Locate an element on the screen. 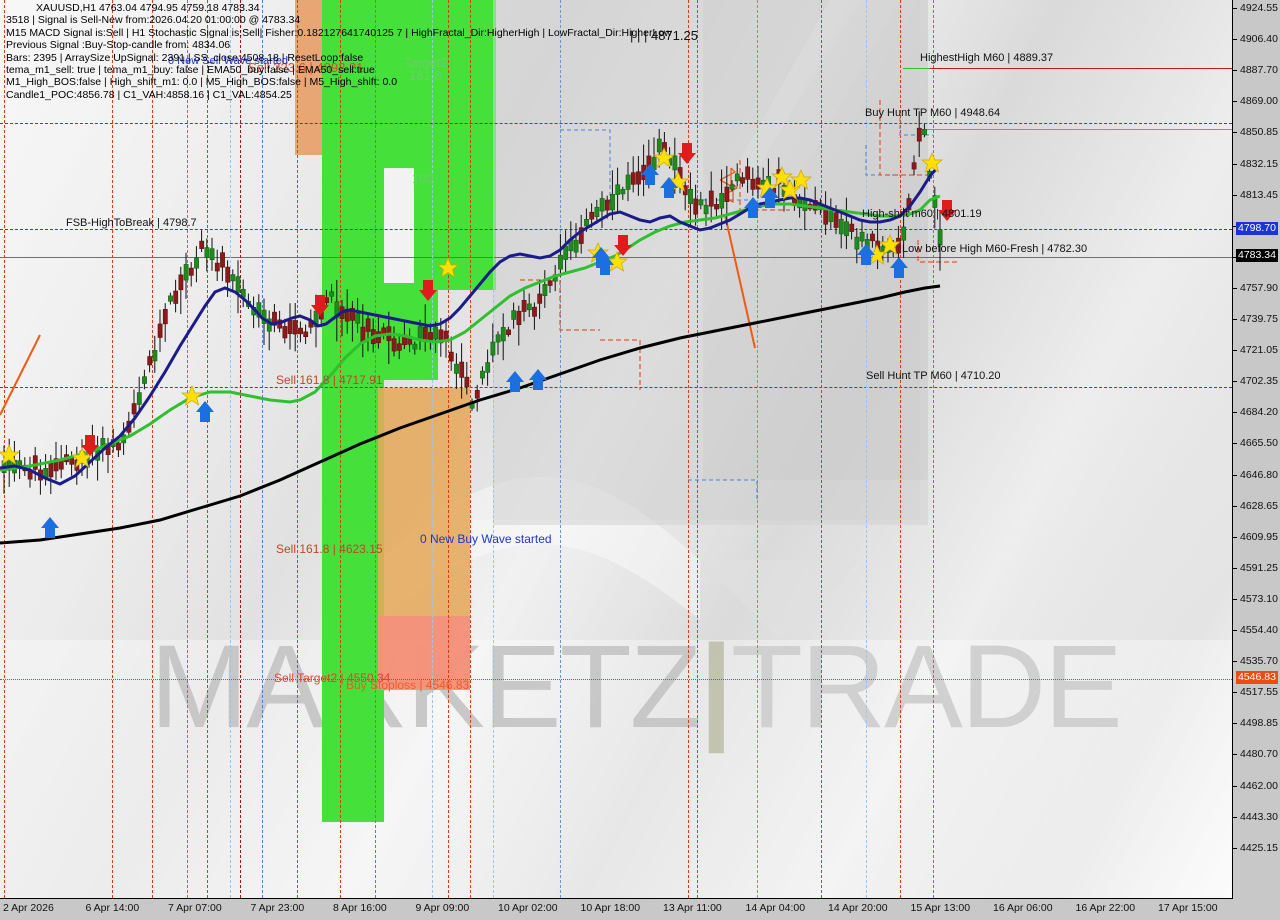 The width and height of the screenshot is (1280, 920). time-tick-label: 10 Apr 02:00 is located at coordinates (528, 908).